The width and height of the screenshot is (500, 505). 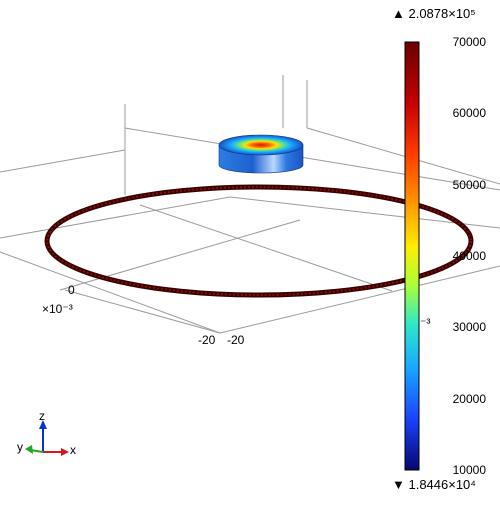 What do you see at coordinates (73, 450) in the screenshot?
I see `triad-x-label: x` at bounding box center [73, 450].